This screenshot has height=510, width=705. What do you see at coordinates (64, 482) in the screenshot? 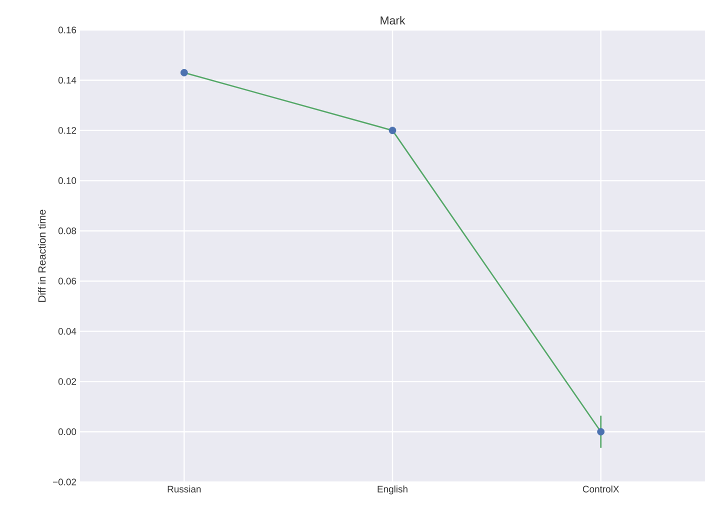
I see `y-tick-label: −0.02` at bounding box center [64, 482].